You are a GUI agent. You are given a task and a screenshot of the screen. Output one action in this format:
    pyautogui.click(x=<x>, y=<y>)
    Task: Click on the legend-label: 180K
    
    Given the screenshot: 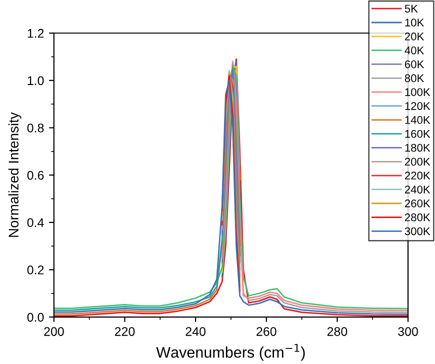 What is the action you would take?
    pyautogui.click(x=417, y=148)
    